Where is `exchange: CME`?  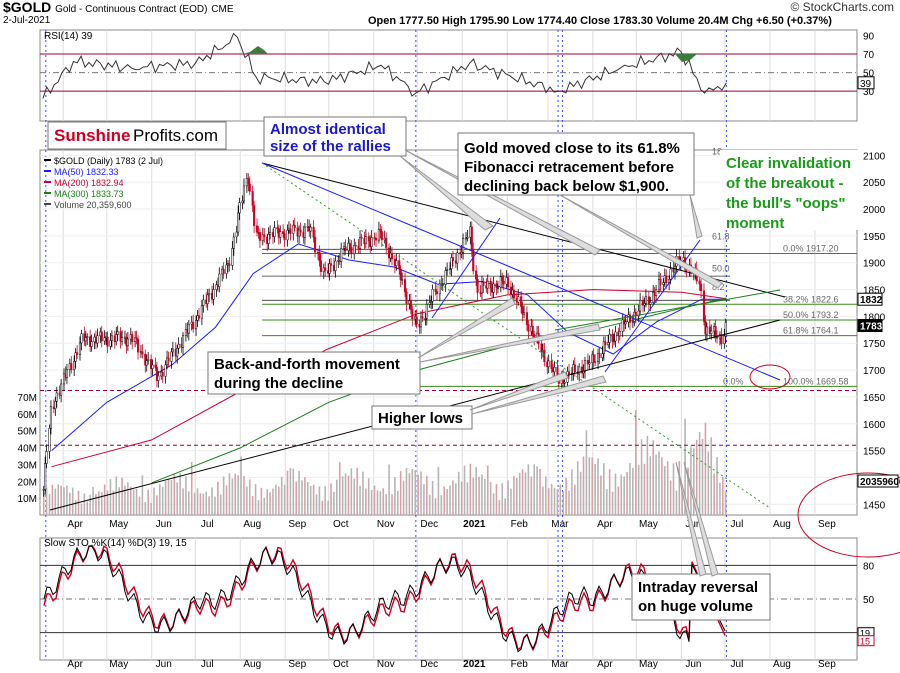 exchange: CME is located at coordinates (222, 9).